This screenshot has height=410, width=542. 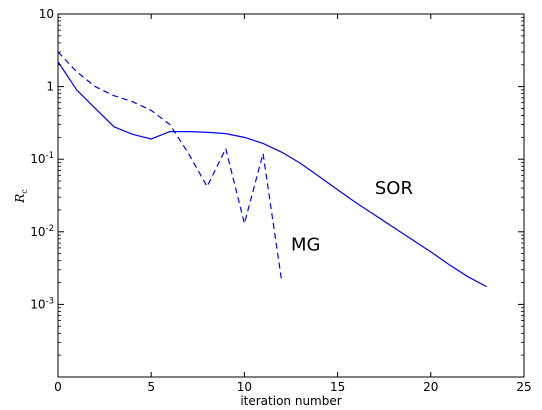 What do you see at coordinates (42, 231) in the screenshot?
I see `y-tick-label-3: 10⁻²` at bounding box center [42, 231].